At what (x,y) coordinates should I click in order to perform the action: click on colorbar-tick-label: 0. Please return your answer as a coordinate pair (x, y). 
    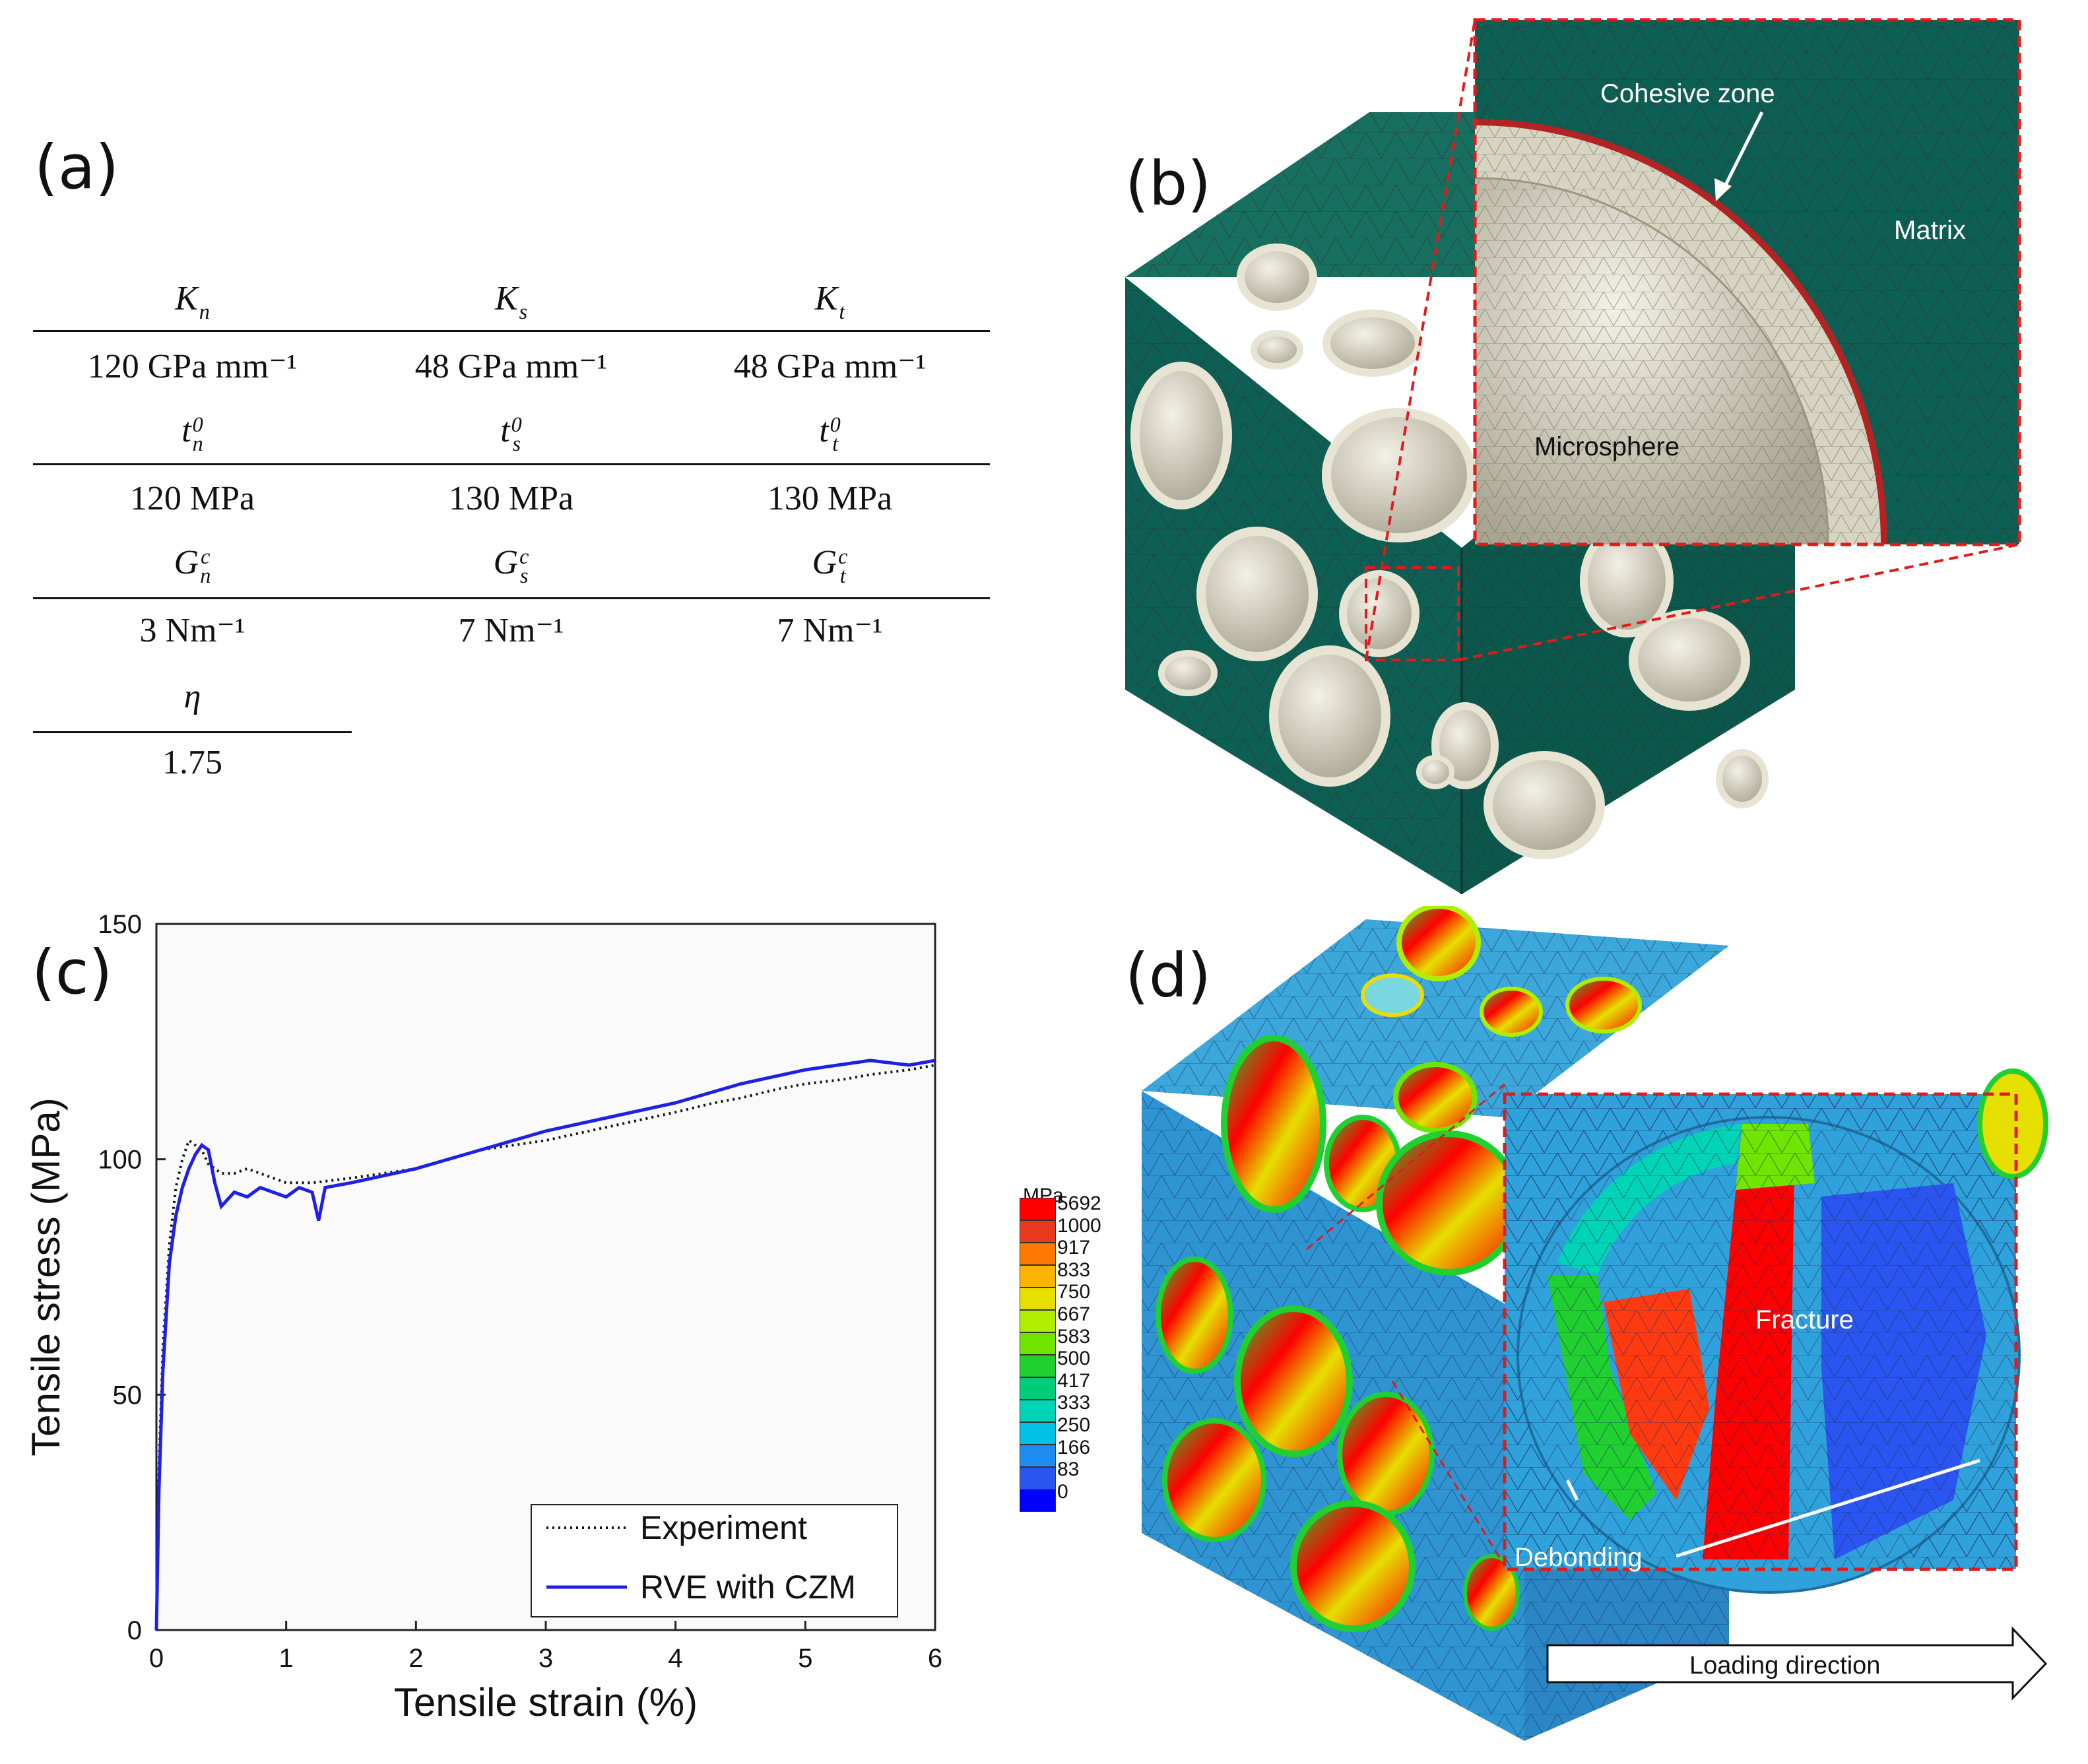
    Looking at the image, I should click on (1062, 1491).